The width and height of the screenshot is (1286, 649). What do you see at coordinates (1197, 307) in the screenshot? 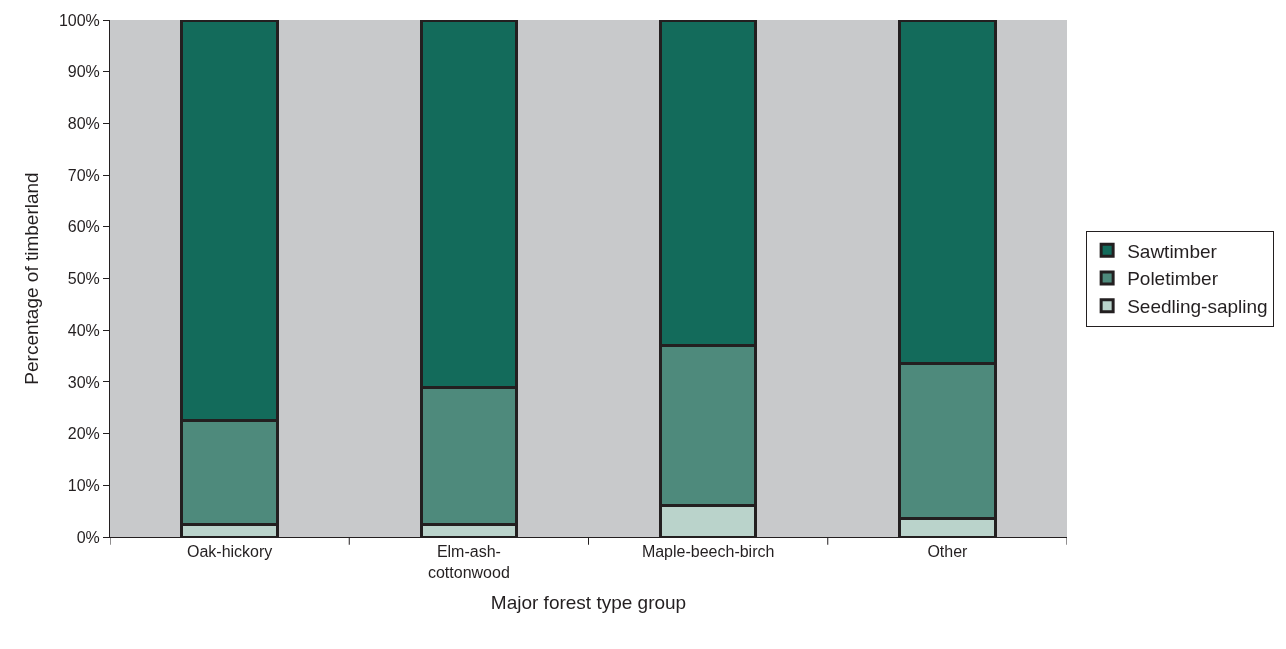
I see `legend-label: Seedling-sapling` at bounding box center [1197, 307].